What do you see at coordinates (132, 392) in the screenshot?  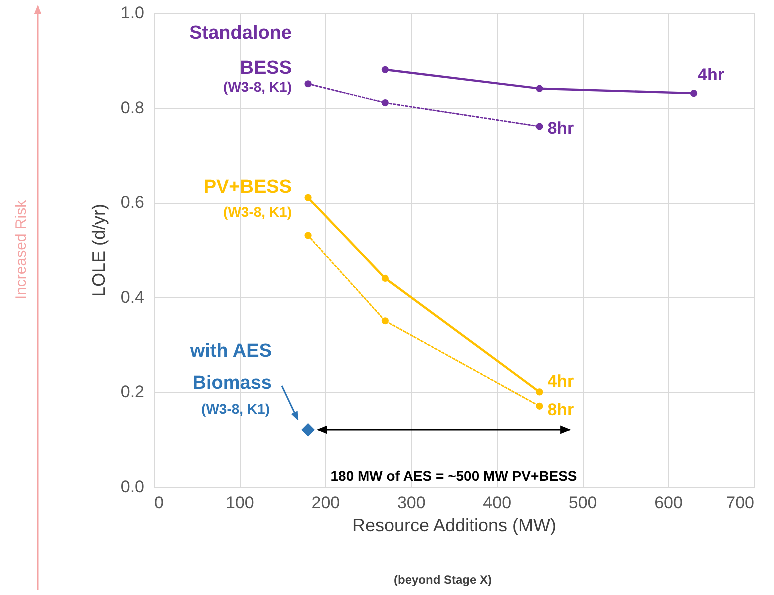 I see `y-tick-label: 0.2` at bounding box center [132, 392].